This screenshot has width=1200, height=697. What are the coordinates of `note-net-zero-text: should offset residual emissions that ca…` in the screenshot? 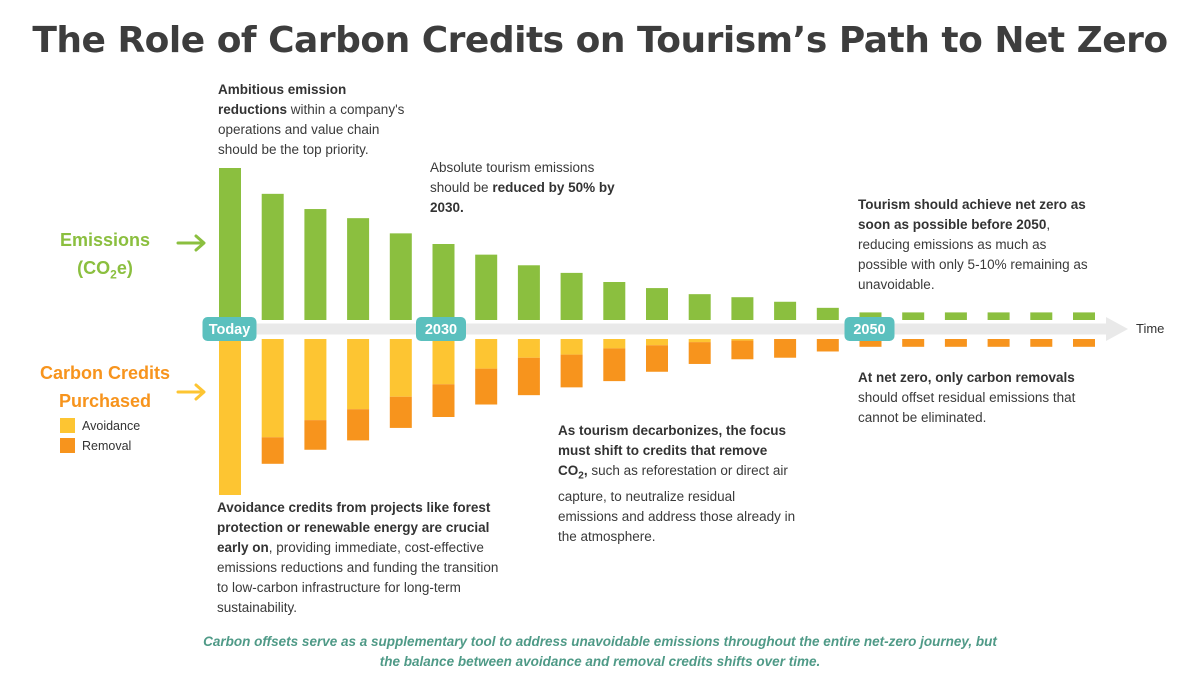 It's located at (967, 407).